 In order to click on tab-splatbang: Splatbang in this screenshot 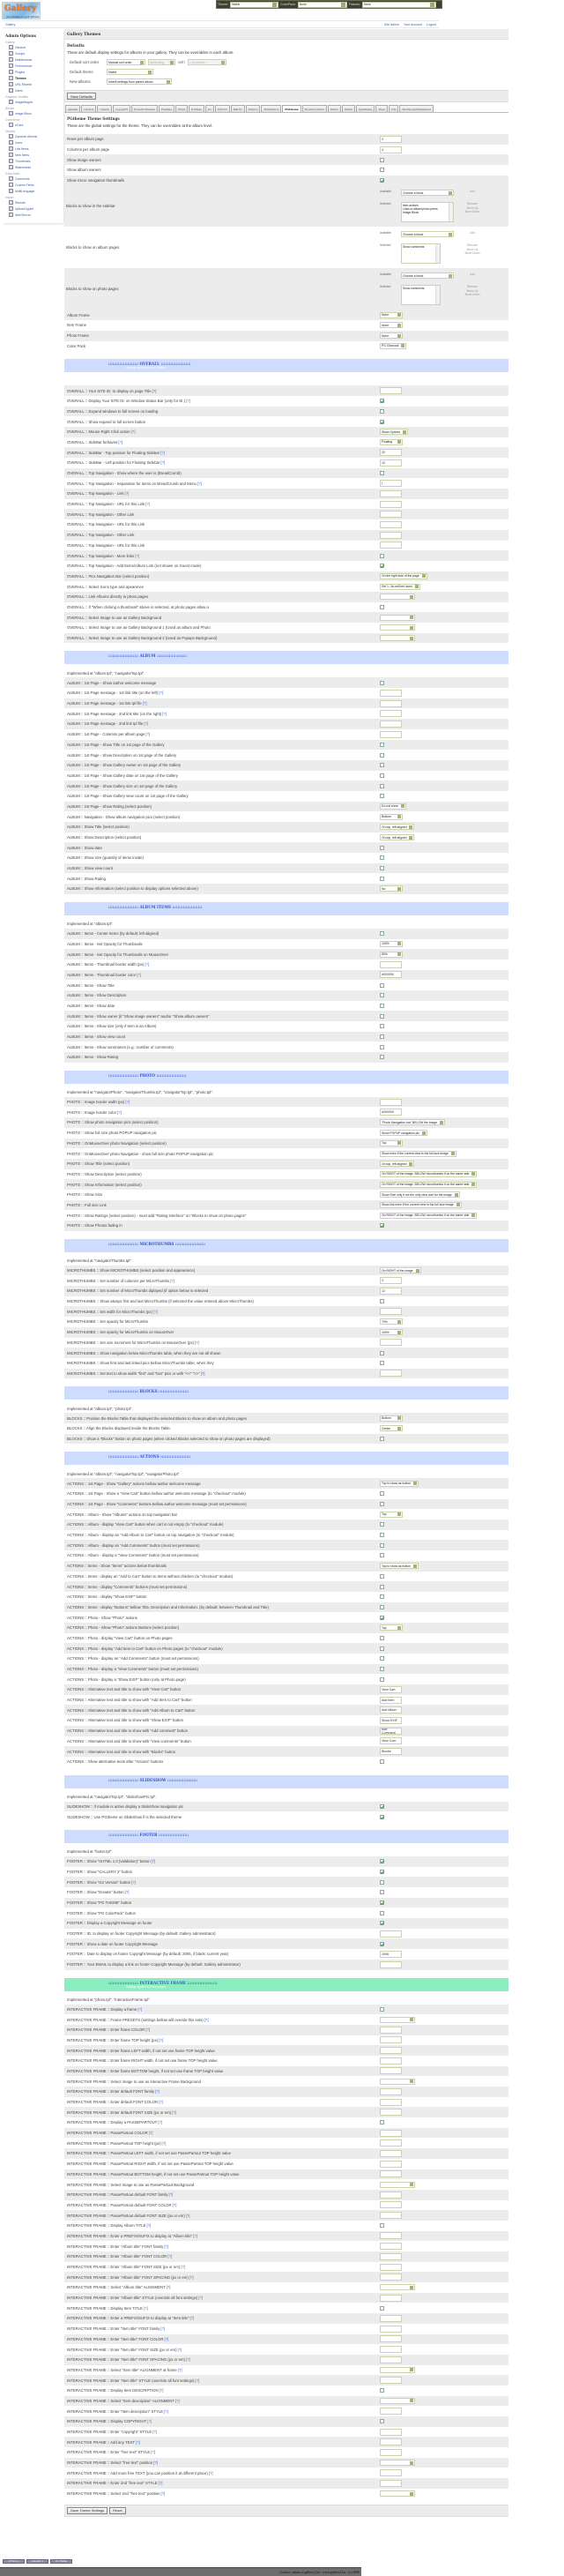, I will do `click(365, 108)`.